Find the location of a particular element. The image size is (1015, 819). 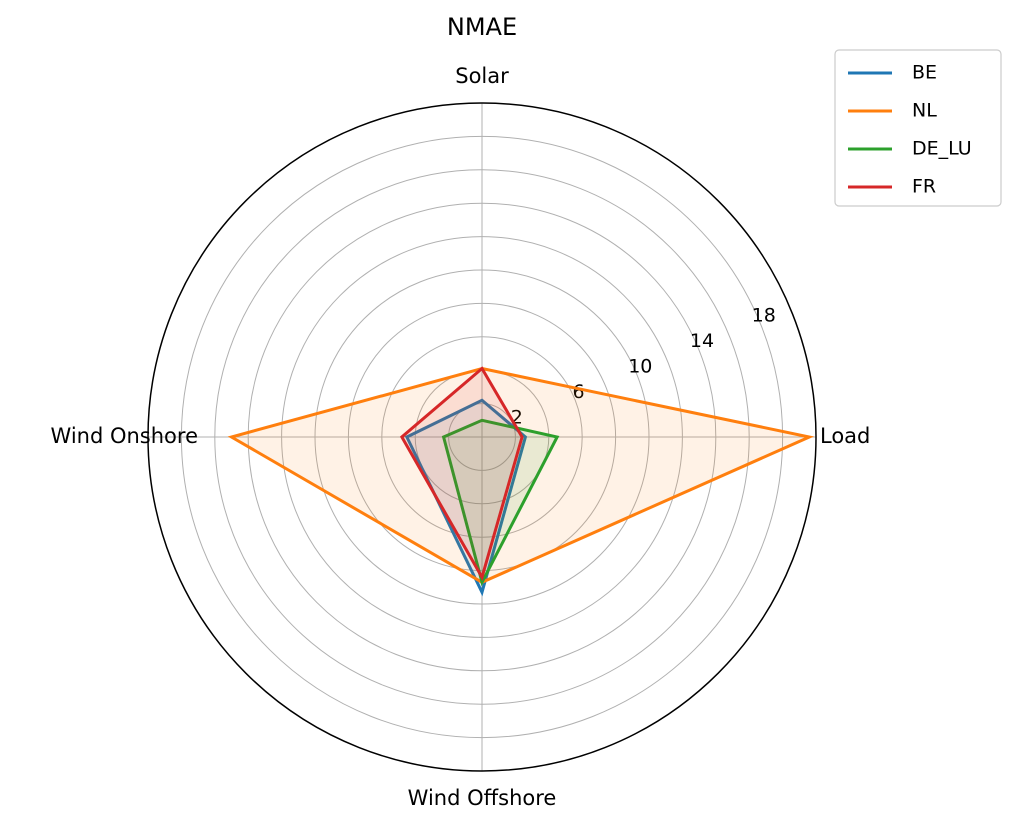

series-fill-be is located at coordinates (466, 496).